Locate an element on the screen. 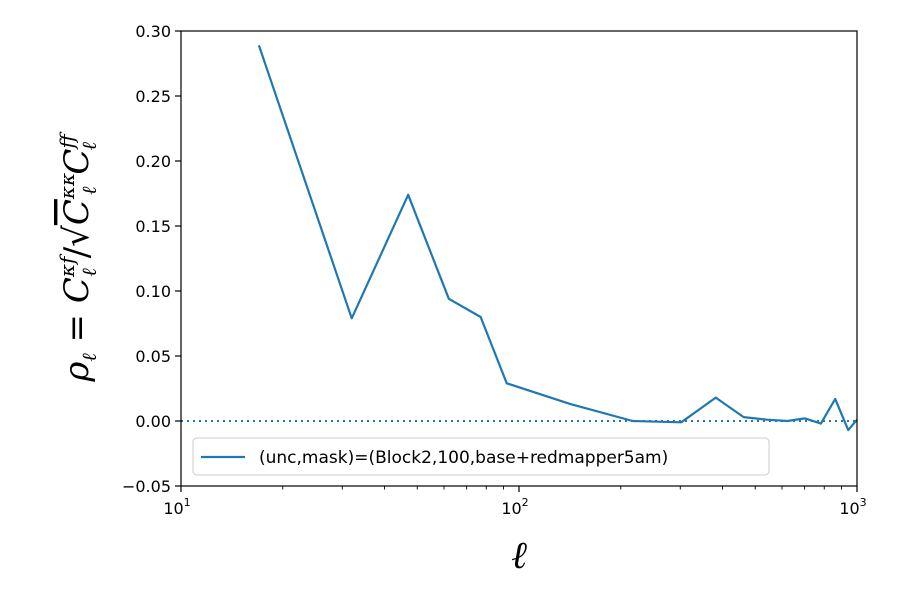 The width and height of the screenshot is (900, 600). y-tick-label: 0.10 is located at coordinates (153, 291).